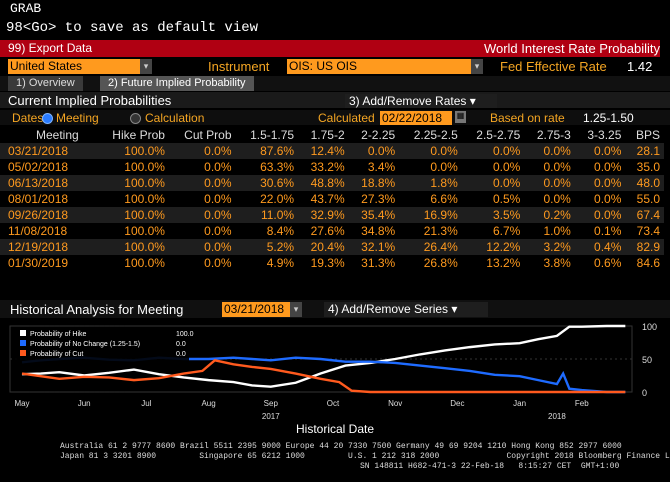 The width and height of the screenshot is (670, 482). I want to click on meeting-date-select: 03/21/2018, so click(257, 309).